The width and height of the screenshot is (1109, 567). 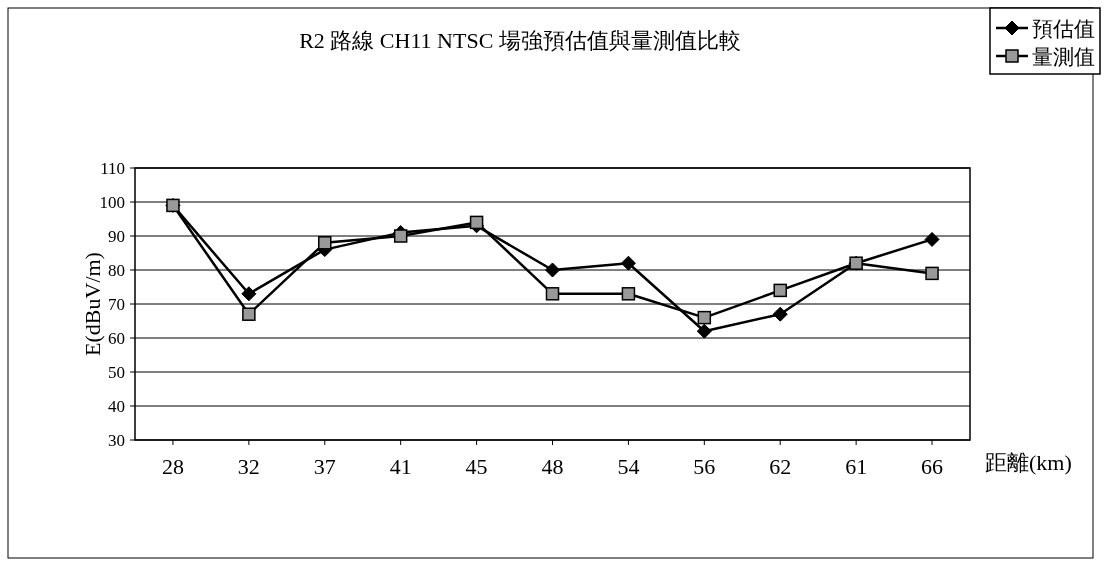 What do you see at coordinates (116, 372) in the screenshot?
I see `y-tick-label: 50` at bounding box center [116, 372].